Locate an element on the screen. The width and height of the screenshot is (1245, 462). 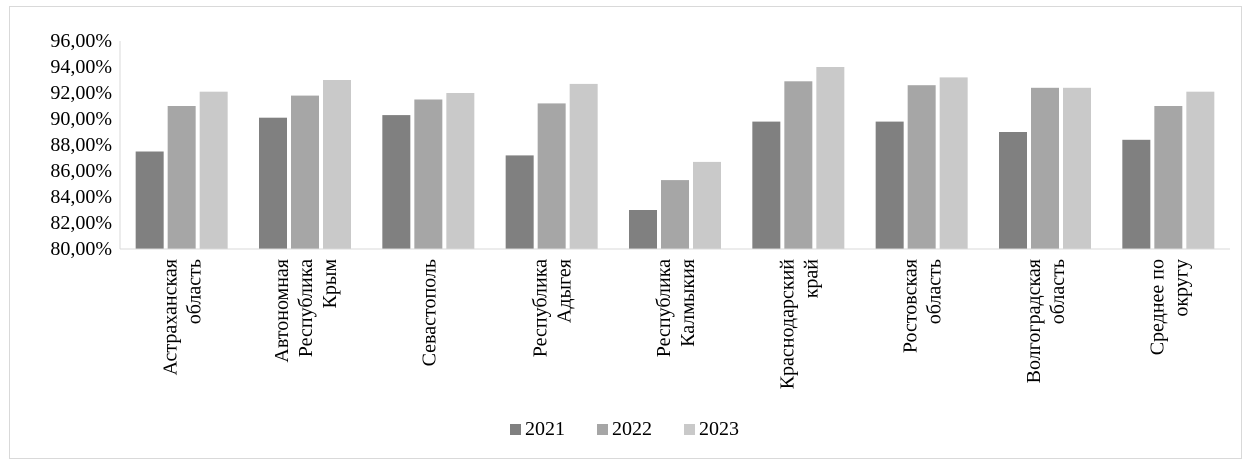
category-label: округу is located at coordinates (1181, 288).